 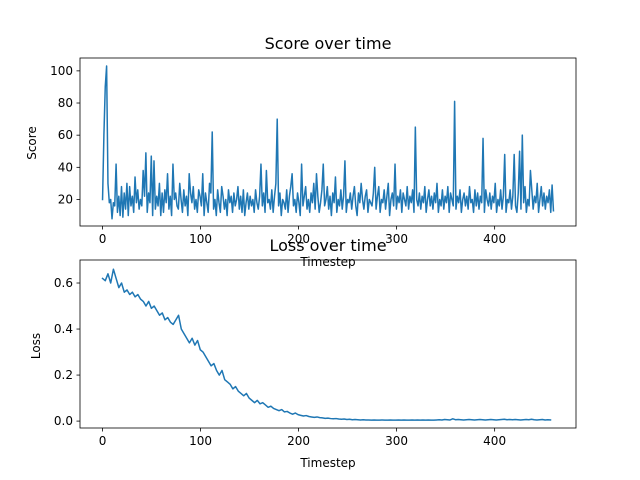 What do you see at coordinates (61, 71) in the screenshot?
I see `y-tick-label: 100` at bounding box center [61, 71].